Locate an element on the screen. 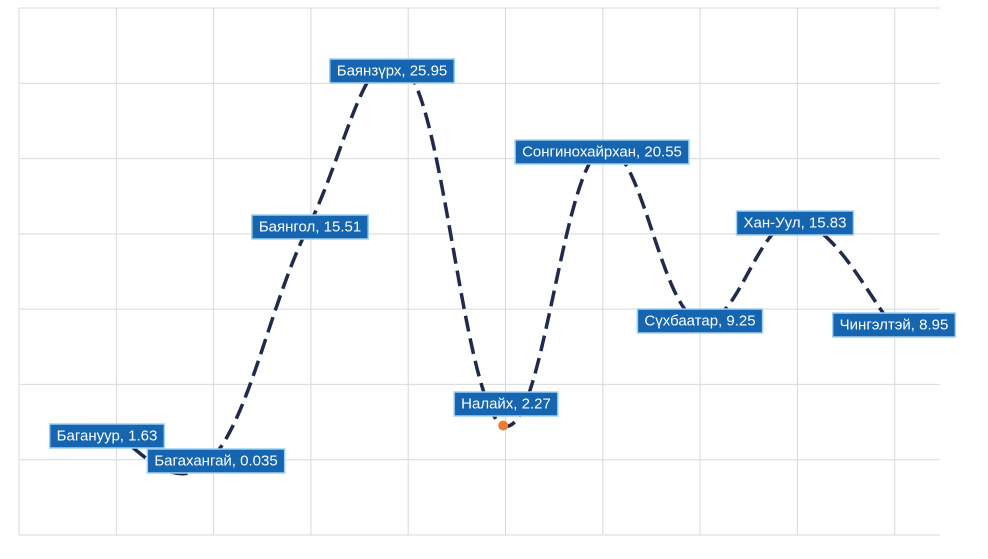  data-label-text: Чингэлтэй, 8.95 is located at coordinates (894, 325).